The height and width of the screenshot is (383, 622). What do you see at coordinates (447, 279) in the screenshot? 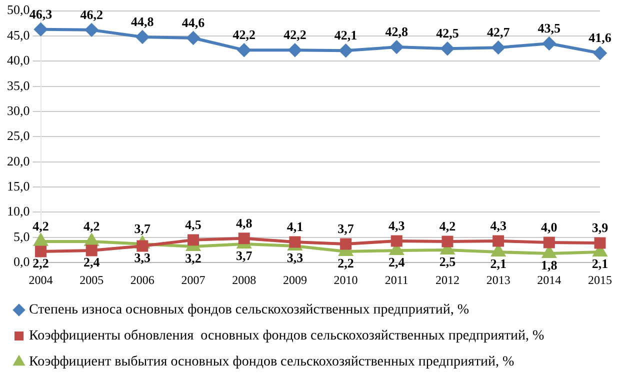
I see `x-tick-label: 2012` at bounding box center [447, 279].